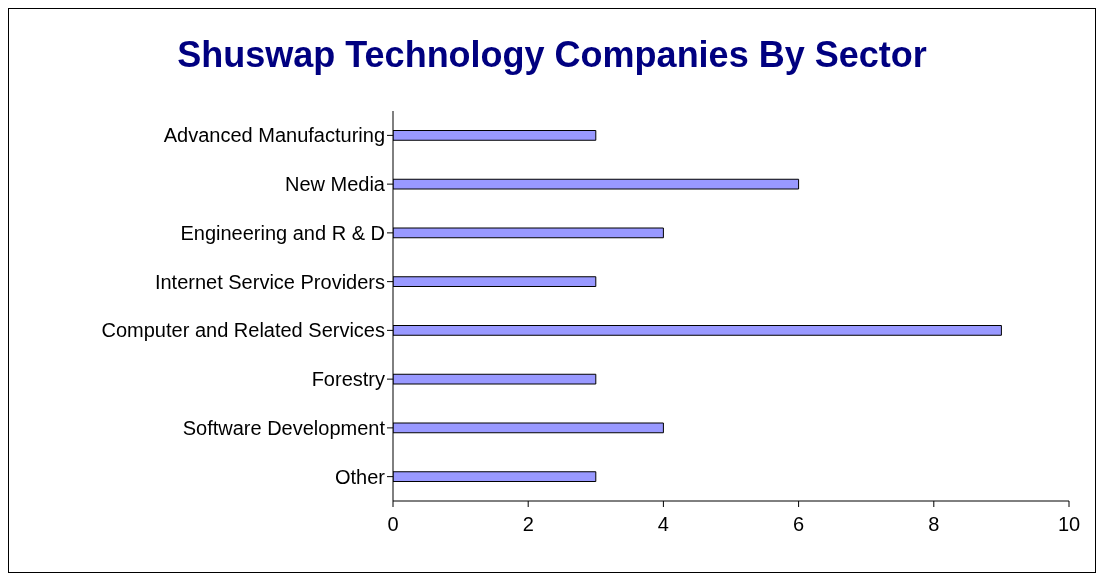  I want to click on y-tick-label: Engineering and R & D, so click(282, 232).